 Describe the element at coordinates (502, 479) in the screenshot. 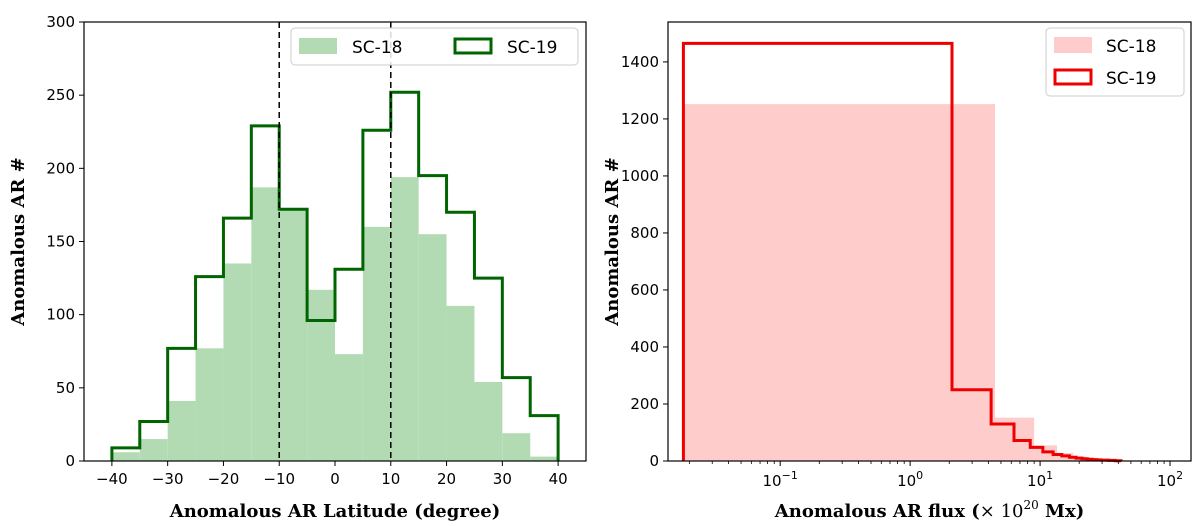

I see `x-tick-label-7: 30` at that location.